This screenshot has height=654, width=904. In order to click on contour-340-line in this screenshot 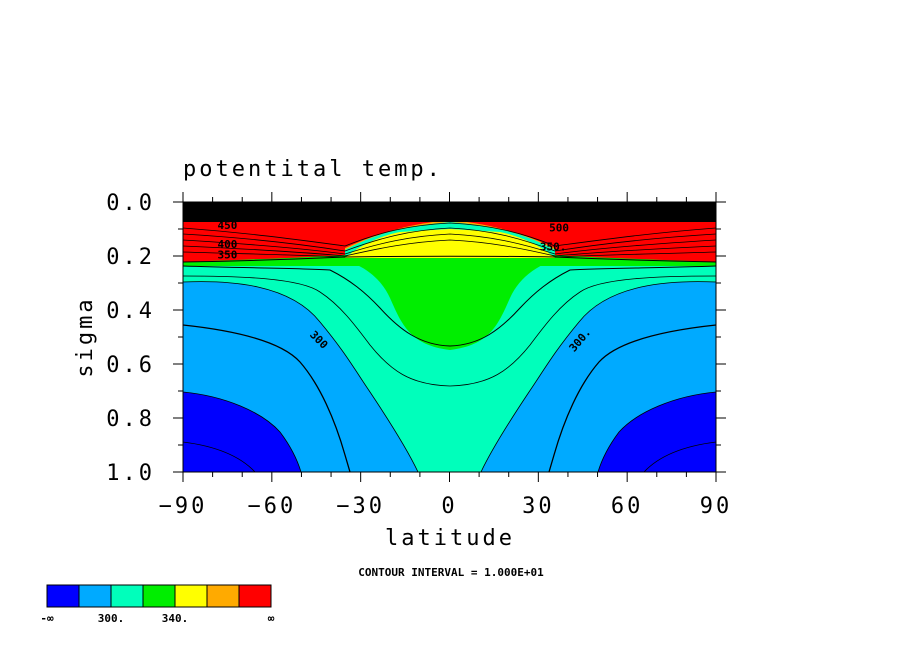, I will do `click(449, 306)`.